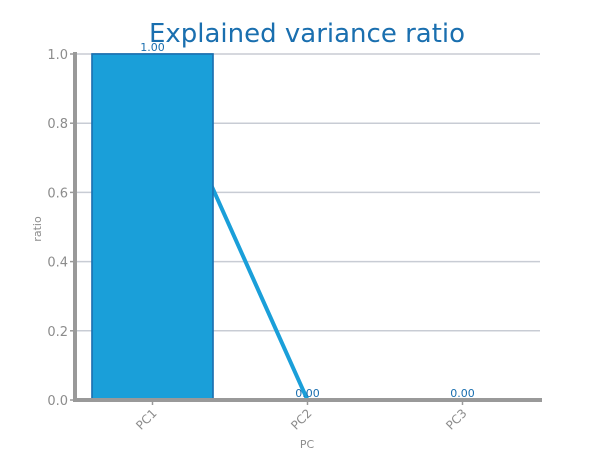 This screenshot has width=600, height=450. What do you see at coordinates (57, 401) in the screenshot?
I see `y-tick-label: 0.0` at bounding box center [57, 401].